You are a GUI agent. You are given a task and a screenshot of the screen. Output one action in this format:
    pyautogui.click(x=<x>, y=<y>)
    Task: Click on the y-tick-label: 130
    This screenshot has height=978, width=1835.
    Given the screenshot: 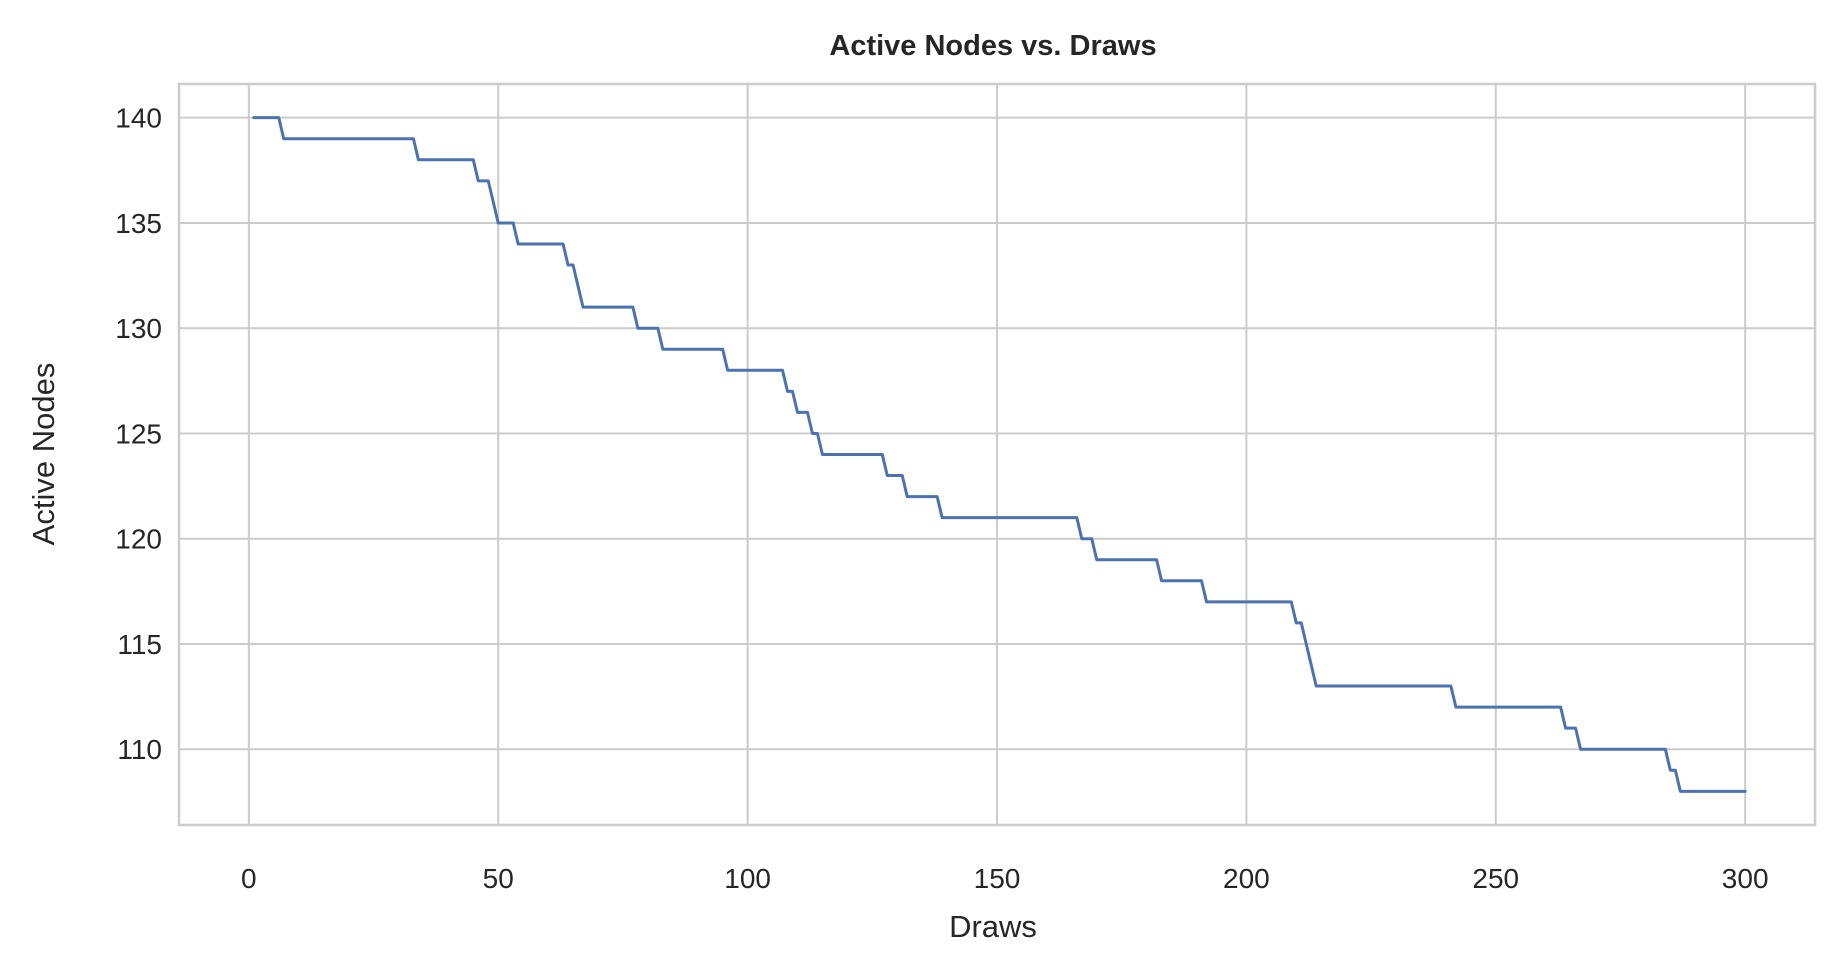 What is the action you would take?
    pyautogui.click(x=138, y=328)
    